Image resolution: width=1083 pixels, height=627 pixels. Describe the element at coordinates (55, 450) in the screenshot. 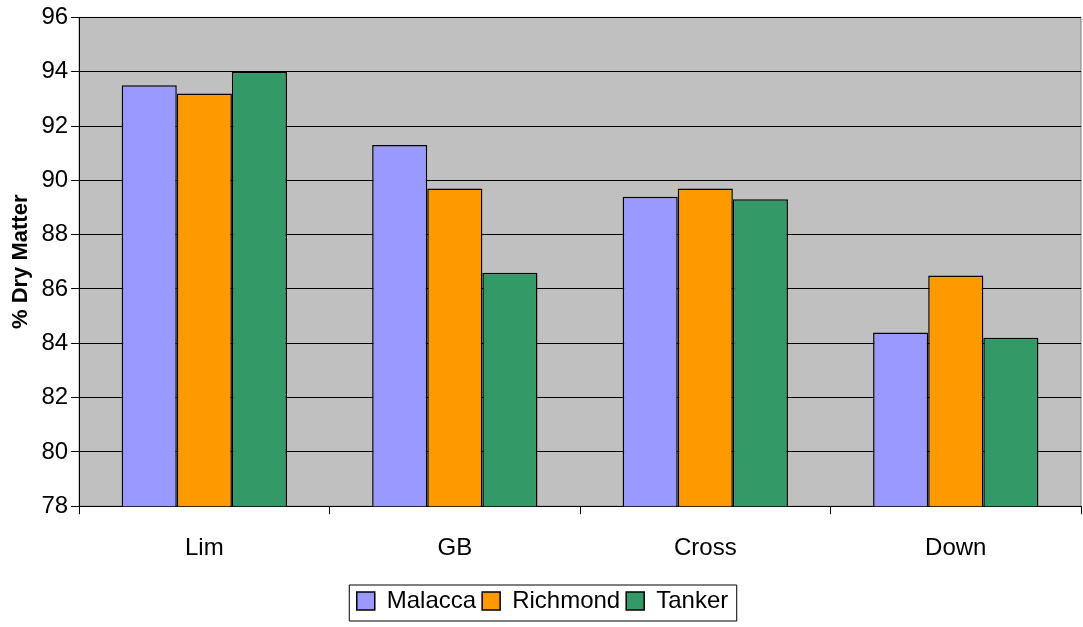

I see `y-tick-label: 80` at that location.